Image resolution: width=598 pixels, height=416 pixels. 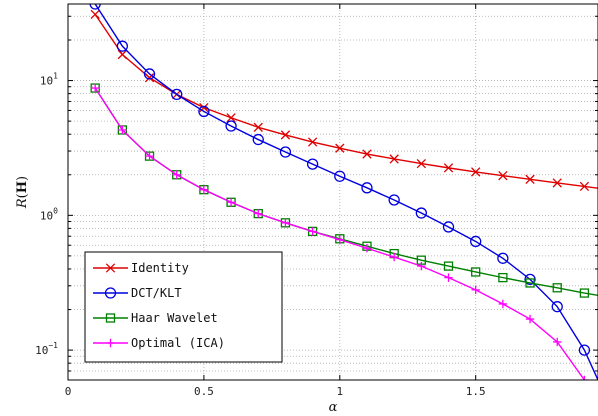 What do you see at coordinates (68, 391) in the screenshot?
I see `x-tick-label: 0` at bounding box center [68, 391].